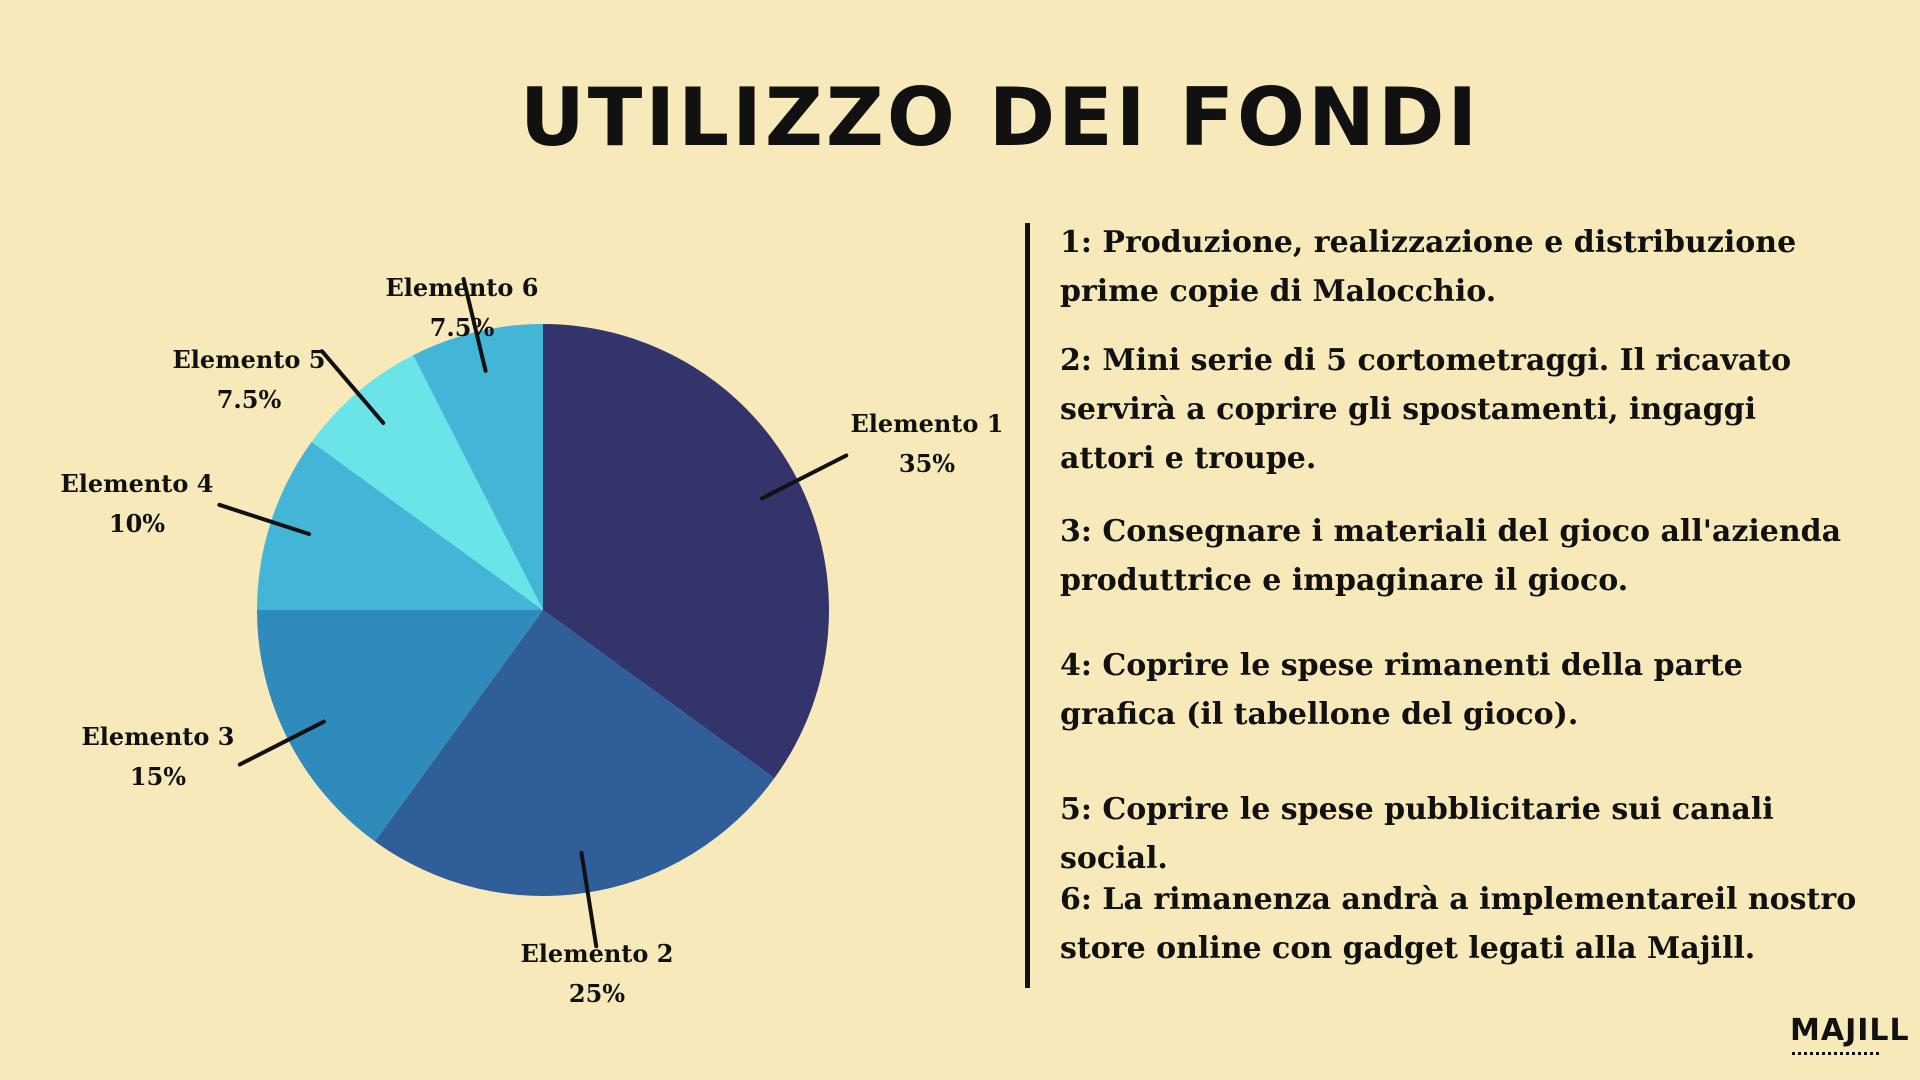 This screenshot has width=1920, height=1080. Describe the element at coordinates (249, 399) in the screenshot. I see `slice-value-5: 7.5%` at that location.